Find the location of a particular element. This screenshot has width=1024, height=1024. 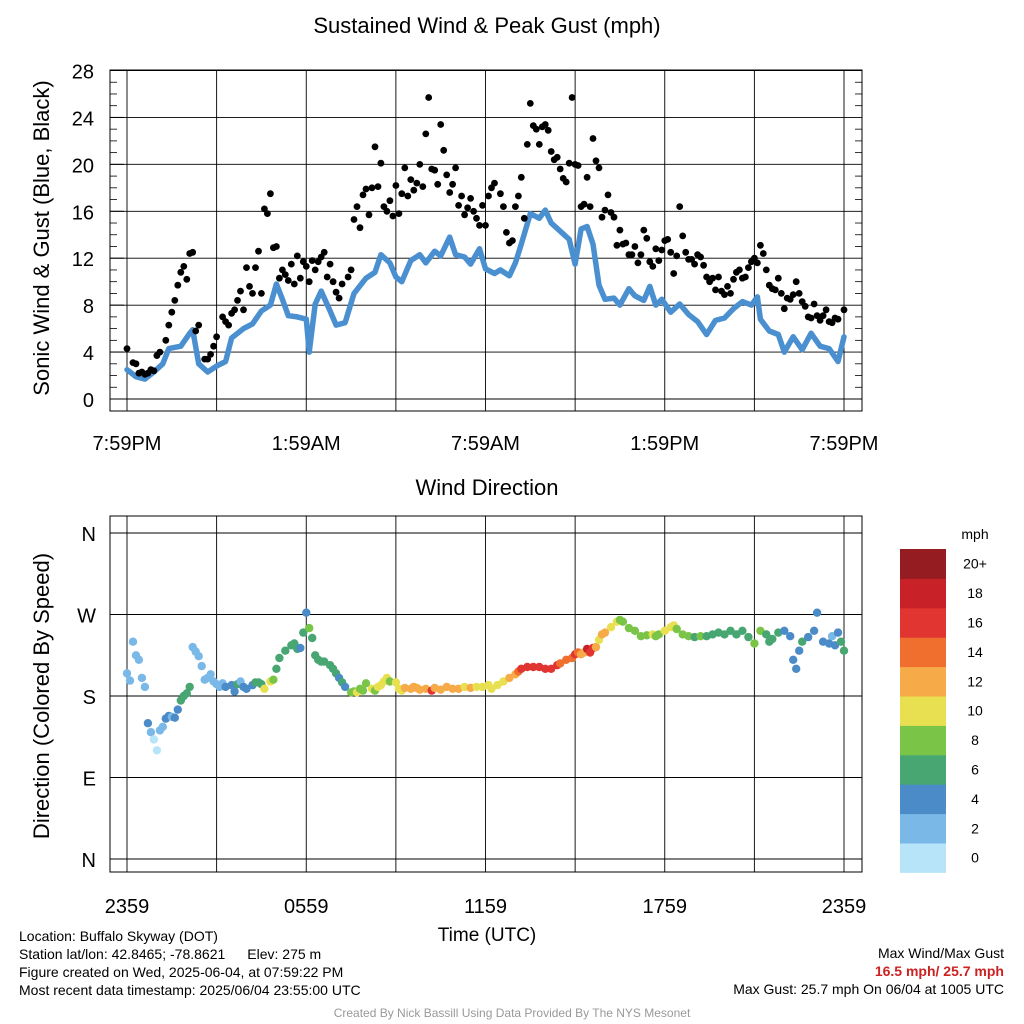

wind-speed-line is located at coordinates (485, 294).